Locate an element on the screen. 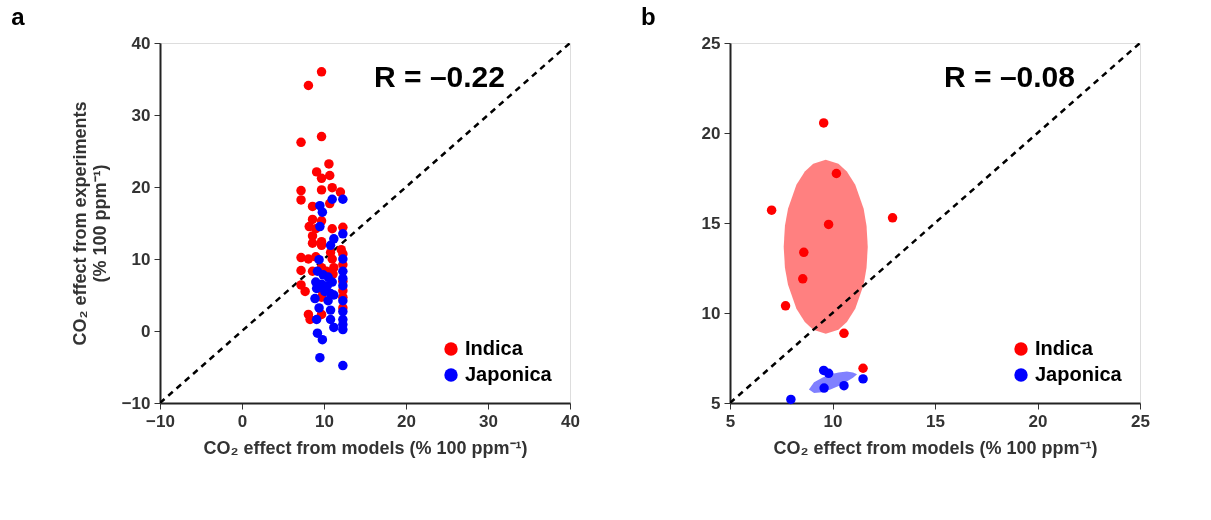  chart-title: b is located at coordinates (648, 16).